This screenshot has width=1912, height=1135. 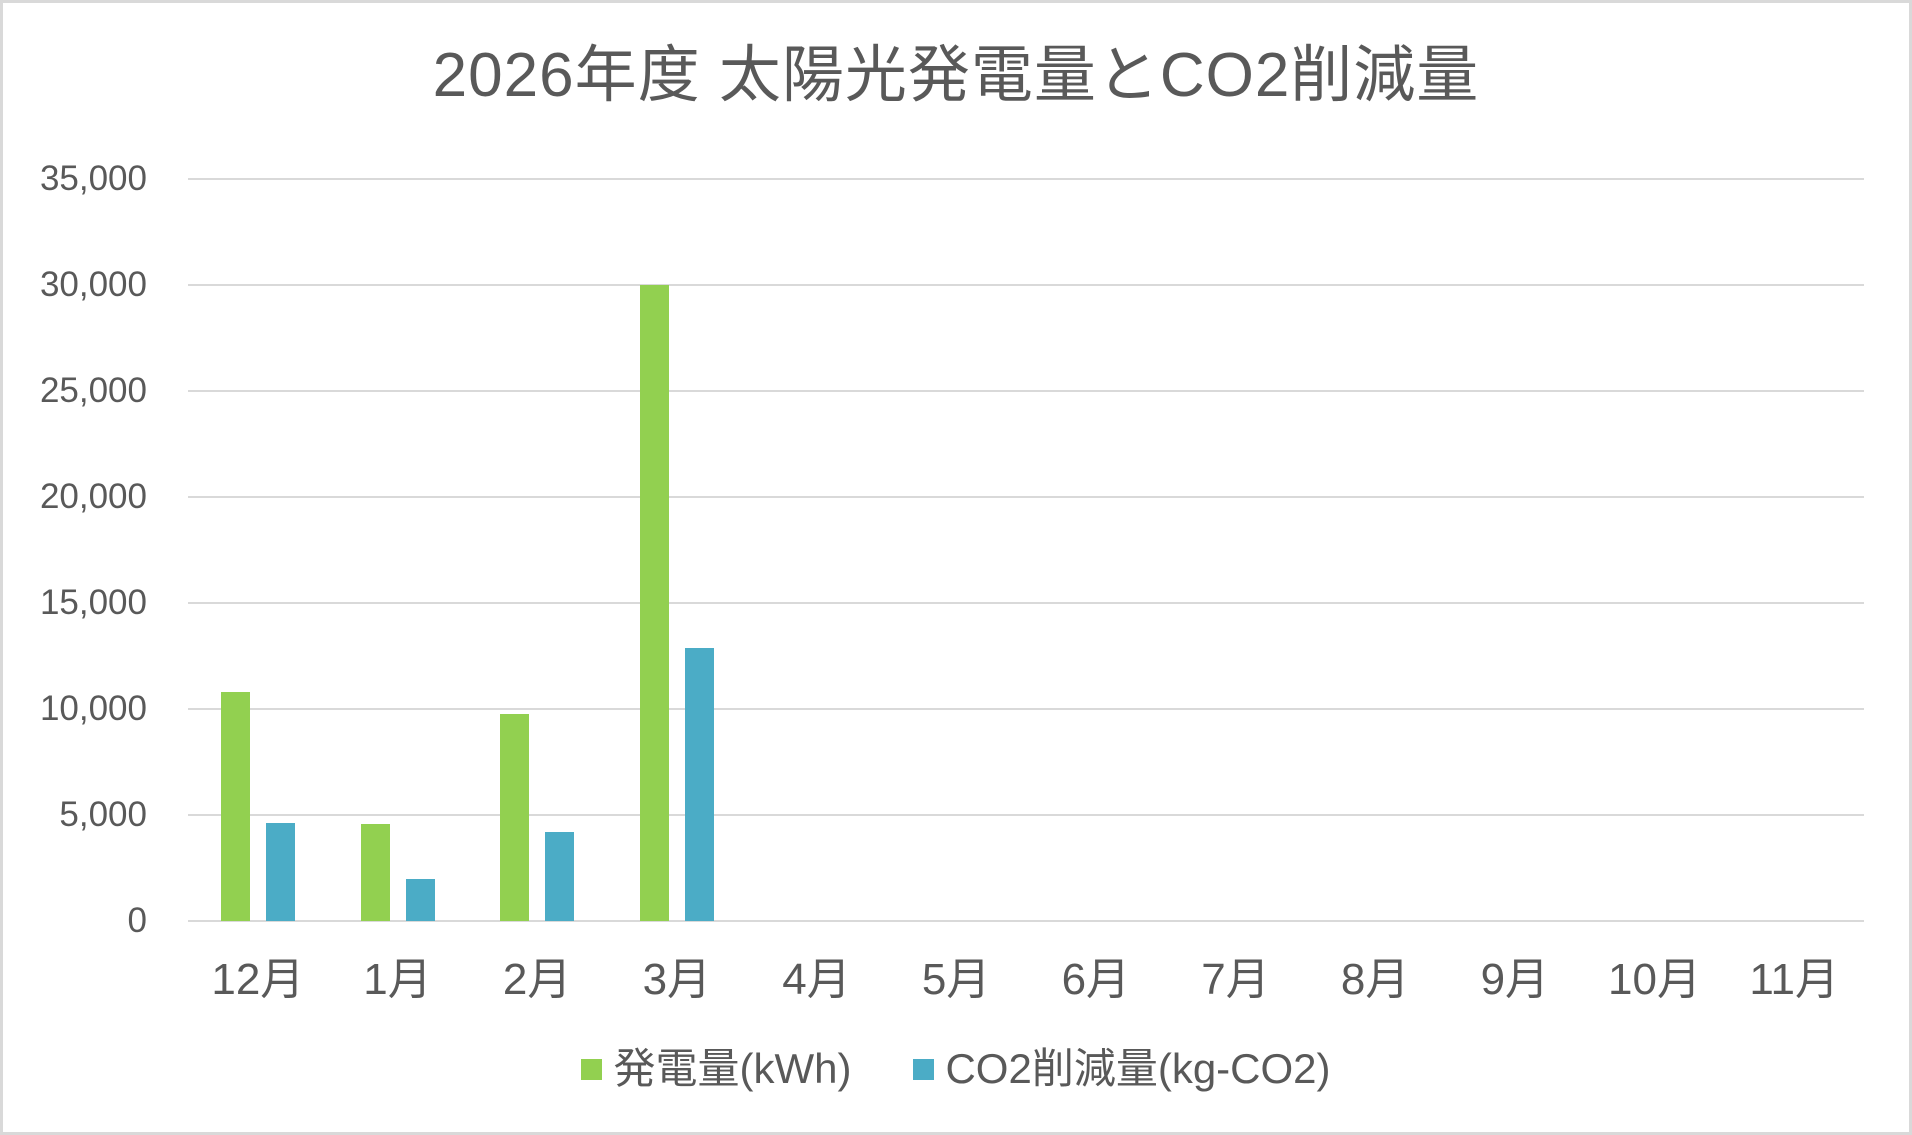 I want to click on y-axis-tick-label: 25,000, so click(x=93, y=390).